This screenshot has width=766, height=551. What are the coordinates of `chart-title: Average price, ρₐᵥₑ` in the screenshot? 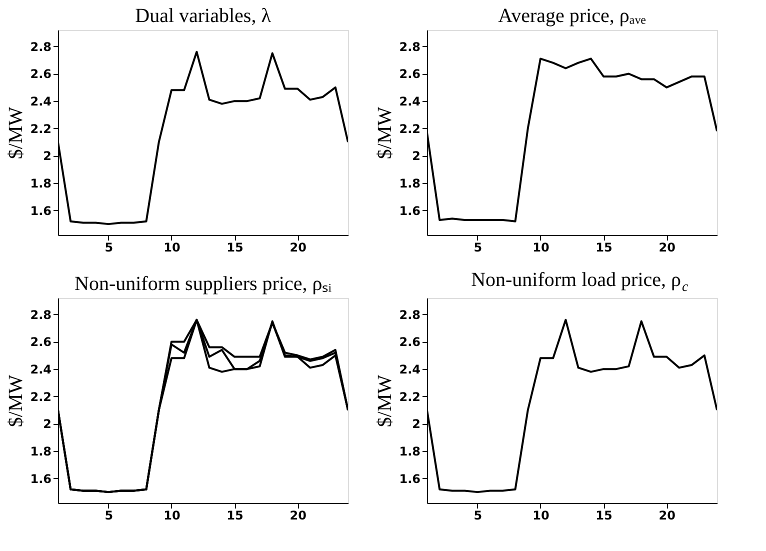 It's located at (572, 16).